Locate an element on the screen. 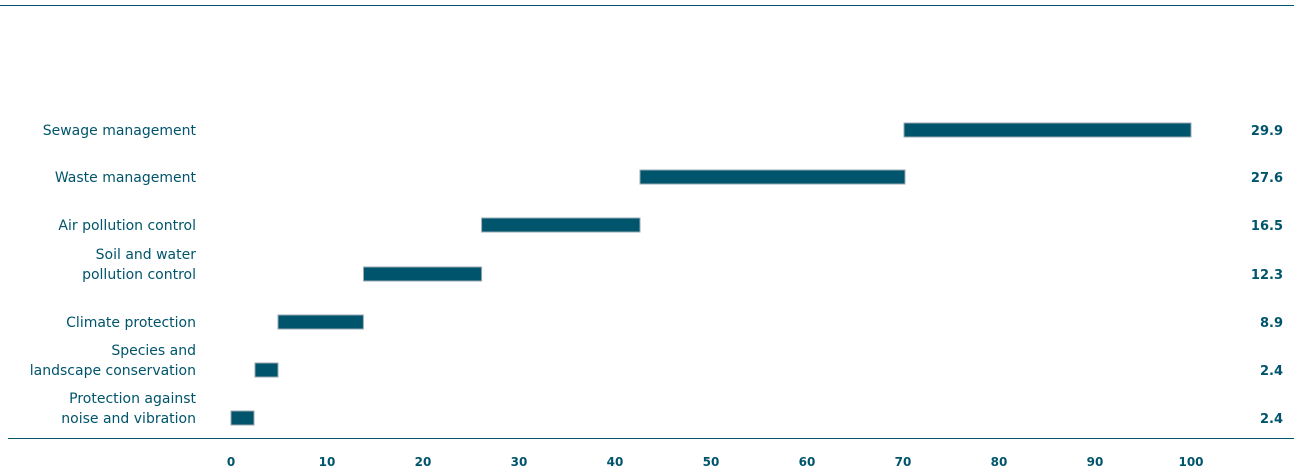  x-axis-ticks: 0 10 20 30 40 50 60 70 80 90 100 is located at coordinates (715, 462).